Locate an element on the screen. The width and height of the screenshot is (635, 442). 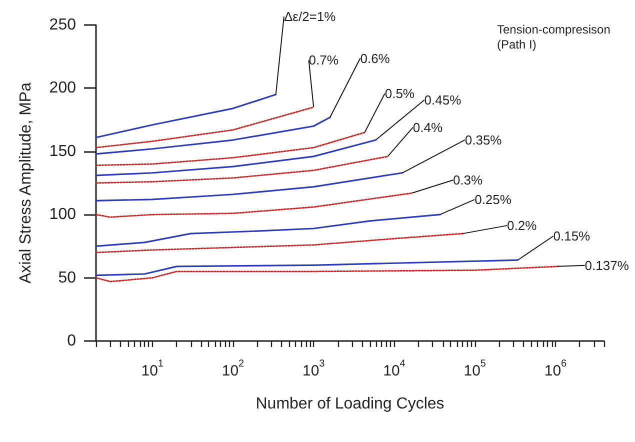
text: 0.137% is located at coordinates (607, 265).